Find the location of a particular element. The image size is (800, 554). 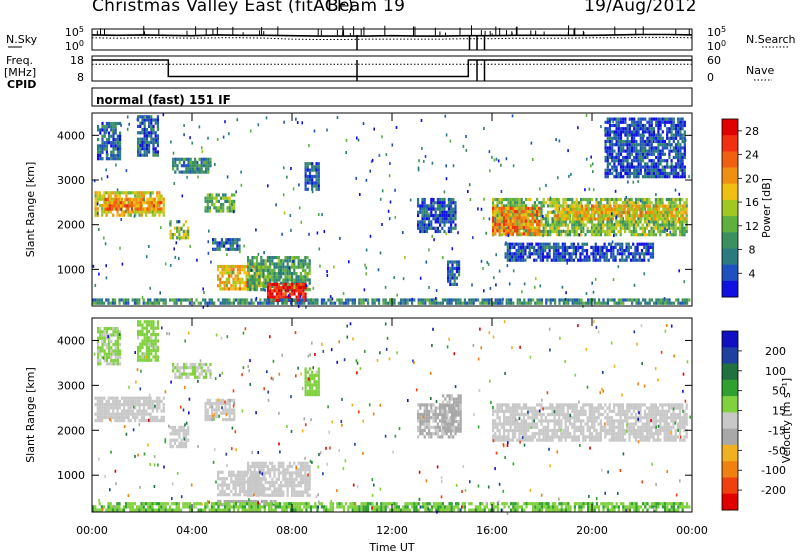

freq-line is located at coordinates (392, 68).